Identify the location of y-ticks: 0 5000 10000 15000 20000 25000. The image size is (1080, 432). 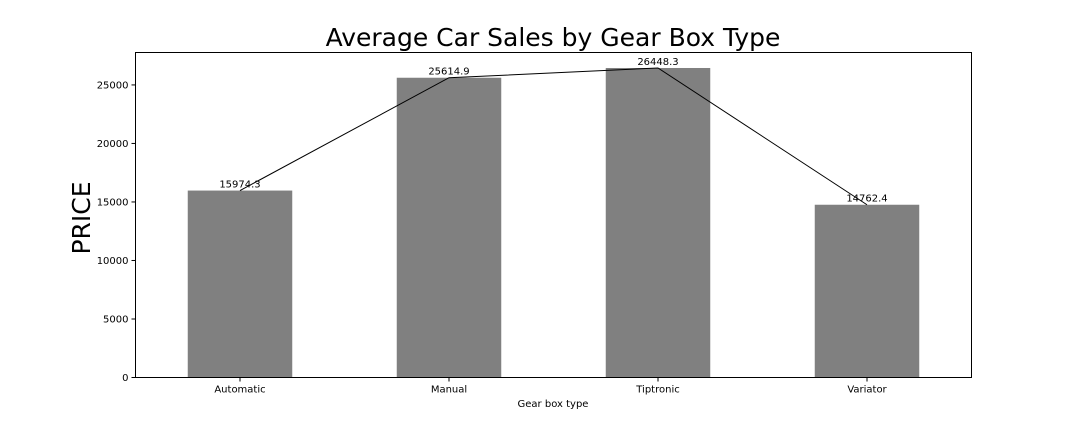
(116, 232).